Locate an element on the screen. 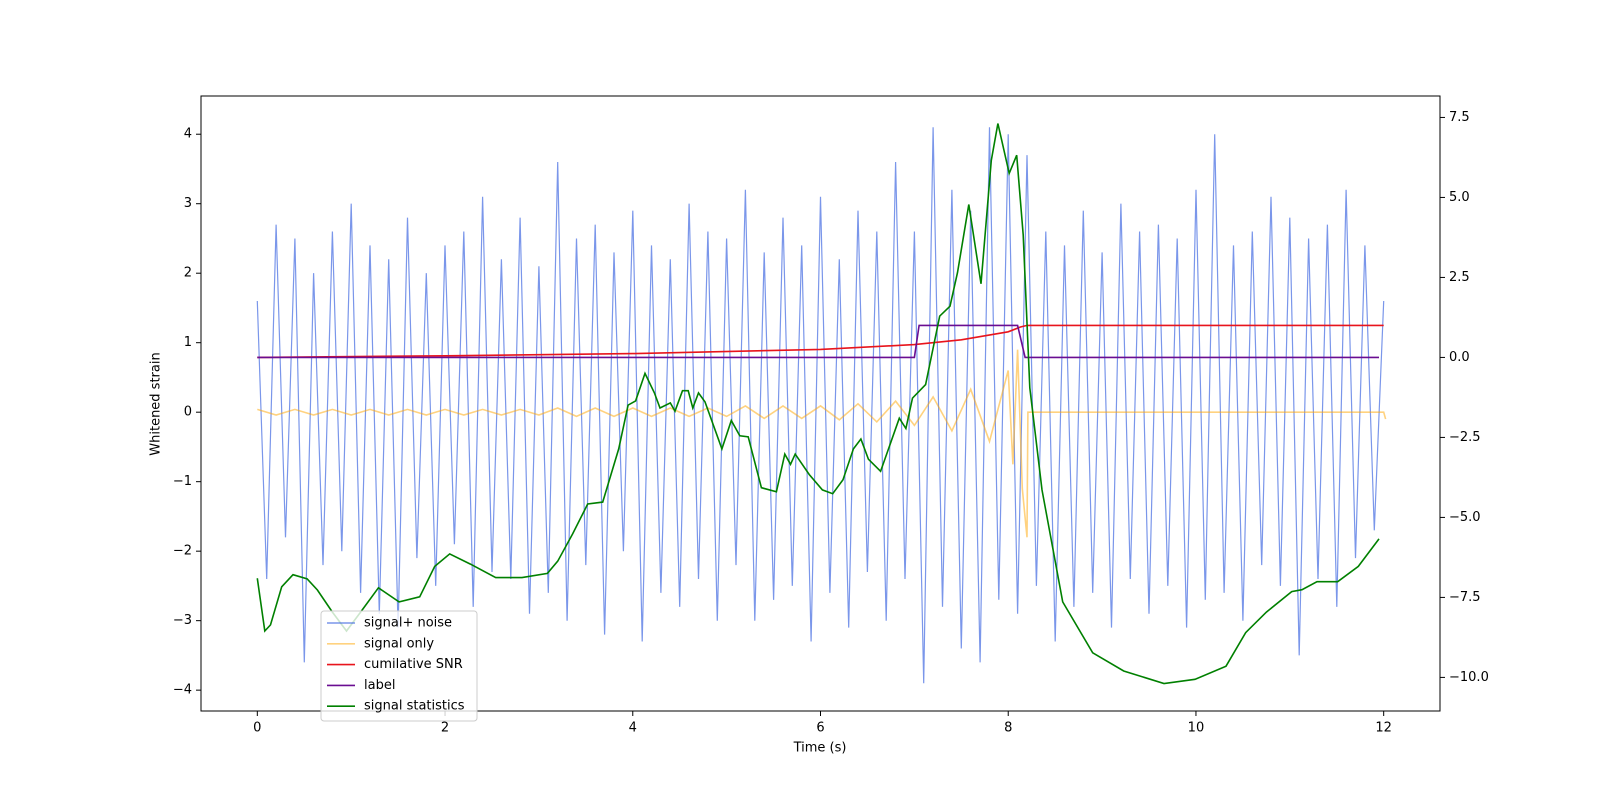 This screenshot has width=1600, height=800. x-tick-label: 12 is located at coordinates (1383, 728).